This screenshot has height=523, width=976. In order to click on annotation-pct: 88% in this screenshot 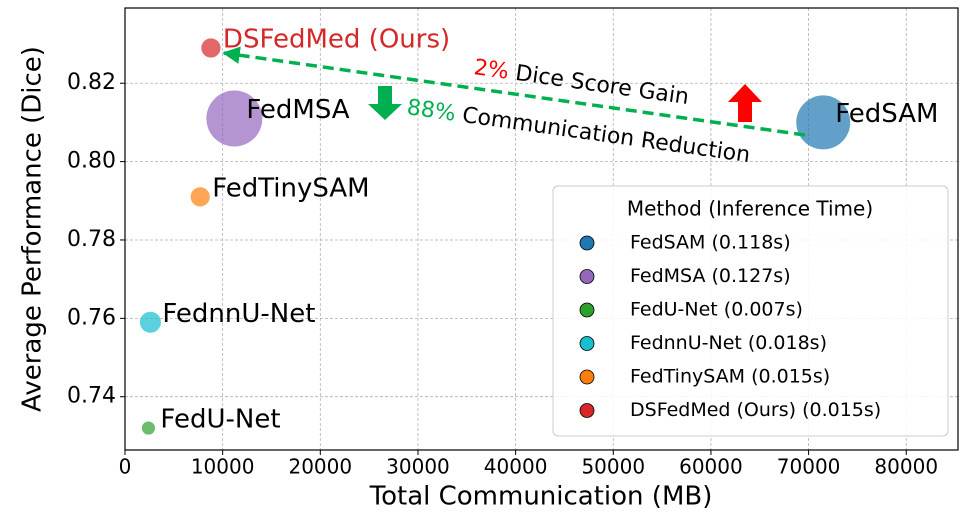, I will do `click(431, 111)`.